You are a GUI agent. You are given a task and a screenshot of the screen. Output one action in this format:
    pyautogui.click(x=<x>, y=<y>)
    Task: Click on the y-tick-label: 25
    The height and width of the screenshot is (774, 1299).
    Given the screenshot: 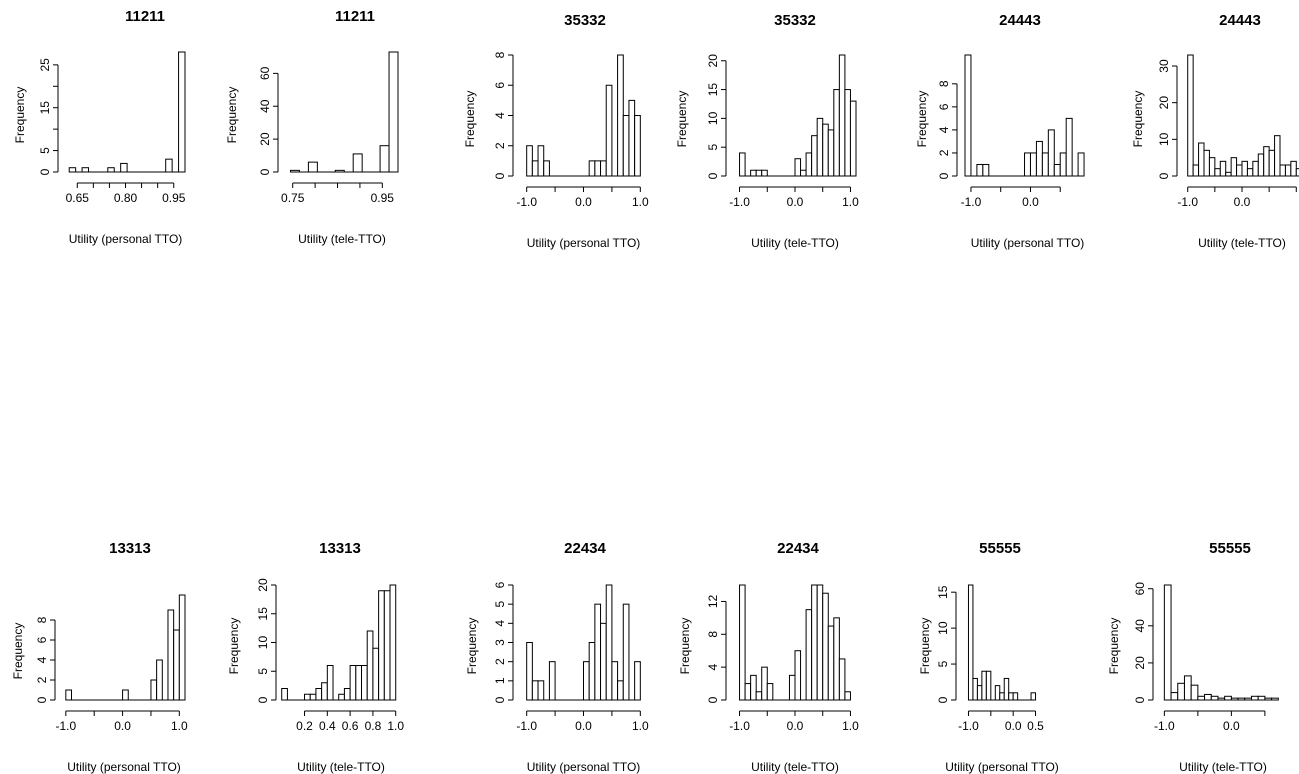 What is the action you would take?
    pyautogui.click(x=45, y=65)
    